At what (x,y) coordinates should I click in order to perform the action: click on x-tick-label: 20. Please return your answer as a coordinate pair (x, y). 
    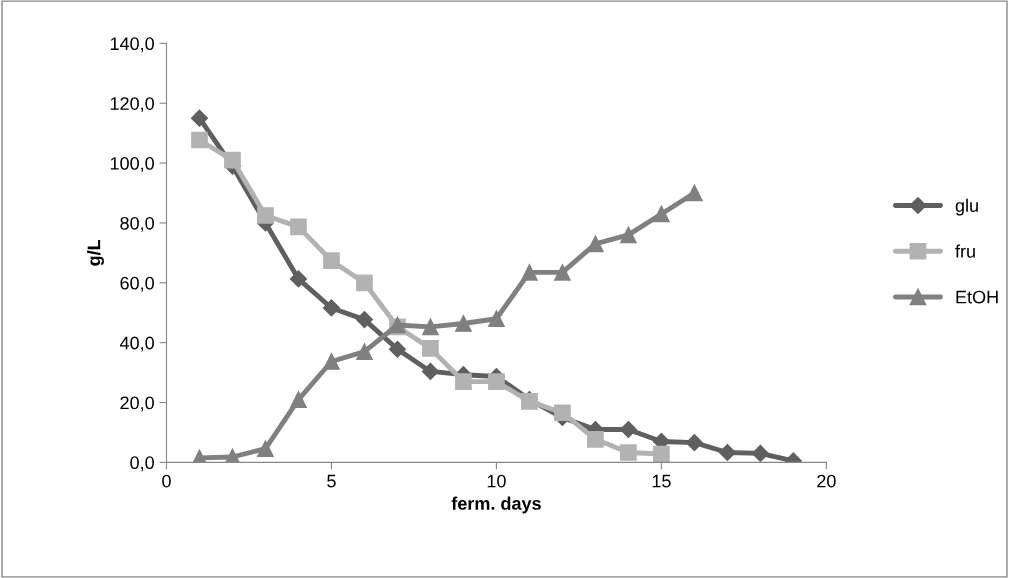
    Looking at the image, I should click on (826, 481).